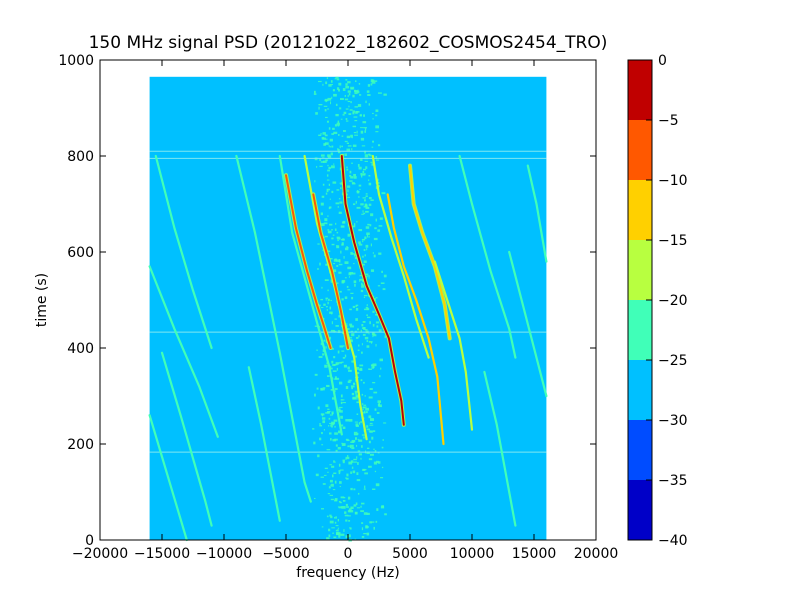 This screenshot has height=604, width=800. What do you see at coordinates (348, 554) in the screenshot?
I see `x-tick-label: 0` at bounding box center [348, 554].